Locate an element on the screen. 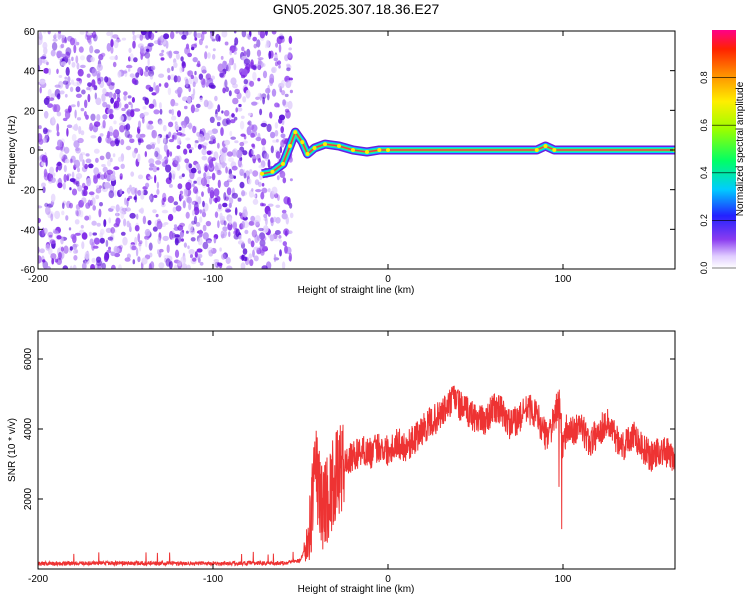 The width and height of the screenshot is (750, 600). colorbar-tick-label: 0.2 is located at coordinates (704, 220).